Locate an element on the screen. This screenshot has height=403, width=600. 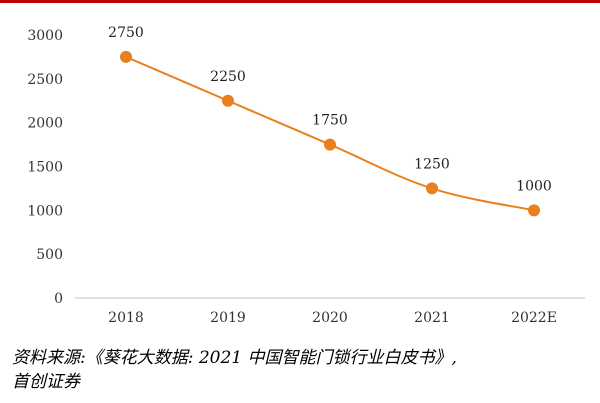
data-label: 1250 is located at coordinates (432, 164).